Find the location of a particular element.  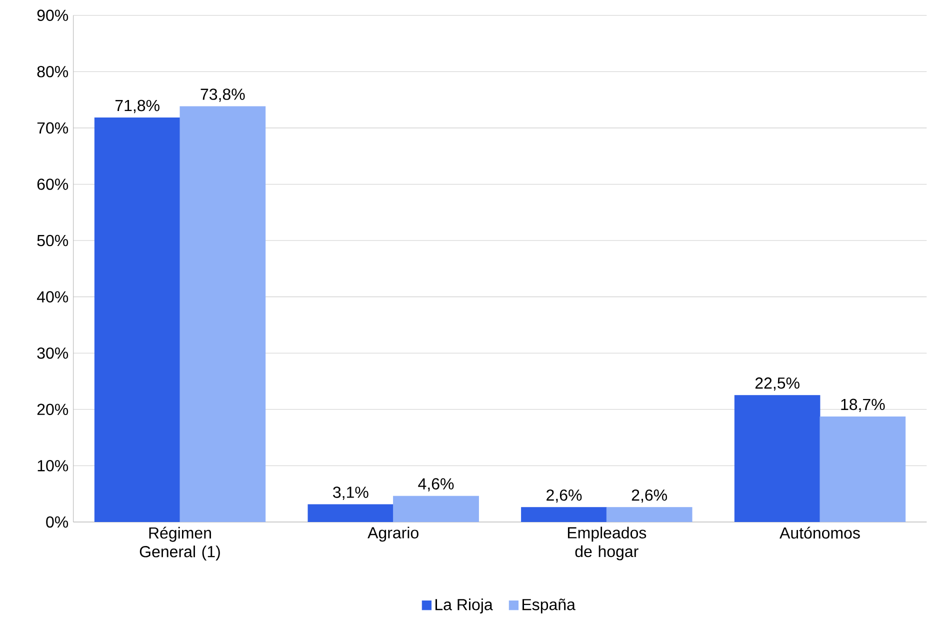

data-label: 18,7% is located at coordinates (863, 405).